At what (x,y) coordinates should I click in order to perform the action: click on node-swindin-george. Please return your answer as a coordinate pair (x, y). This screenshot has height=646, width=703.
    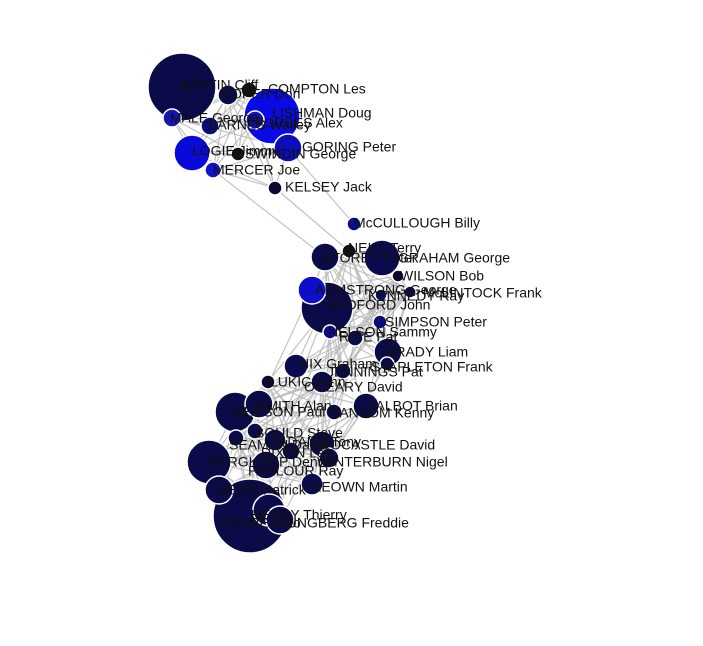
    Looking at the image, I should click on (238, 154).